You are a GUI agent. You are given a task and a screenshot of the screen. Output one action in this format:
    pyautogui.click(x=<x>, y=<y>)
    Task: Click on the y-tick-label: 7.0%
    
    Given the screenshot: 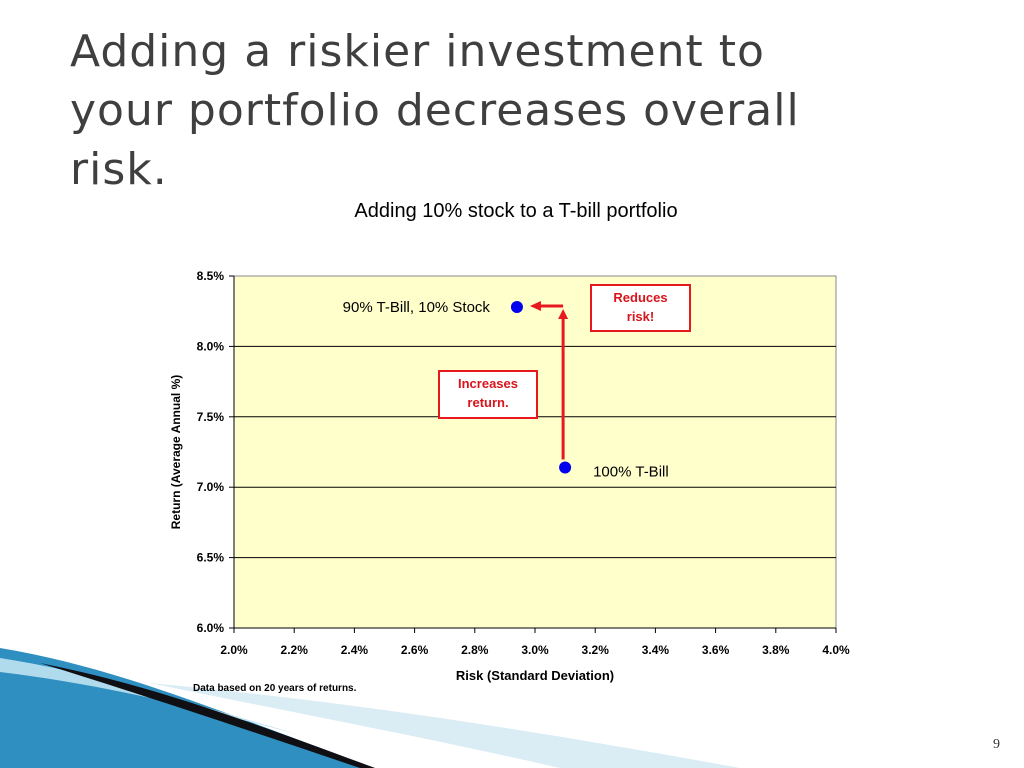 What is the action you would take?
    pyautogui.click(x=211, y=487)
    